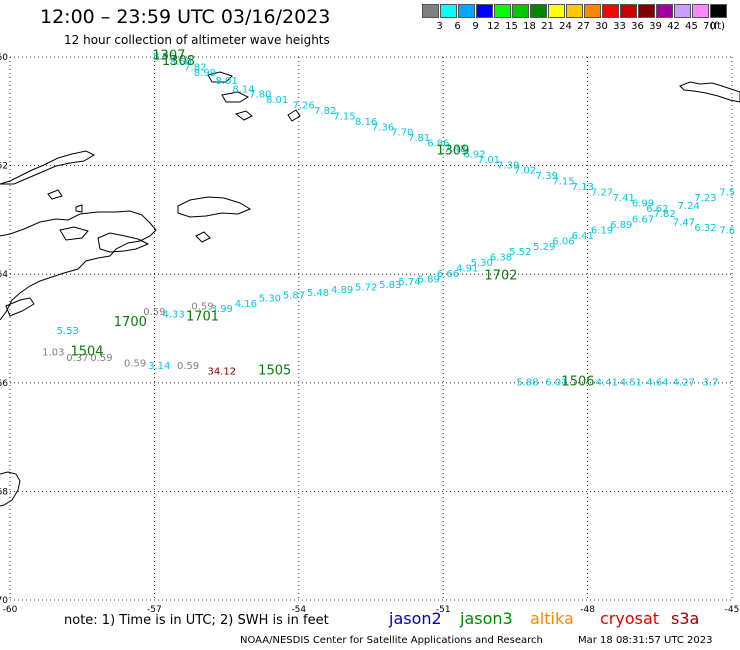 This screenshot has height=650, width=740. I want to click on legend-label: 3, so click(439, 26).